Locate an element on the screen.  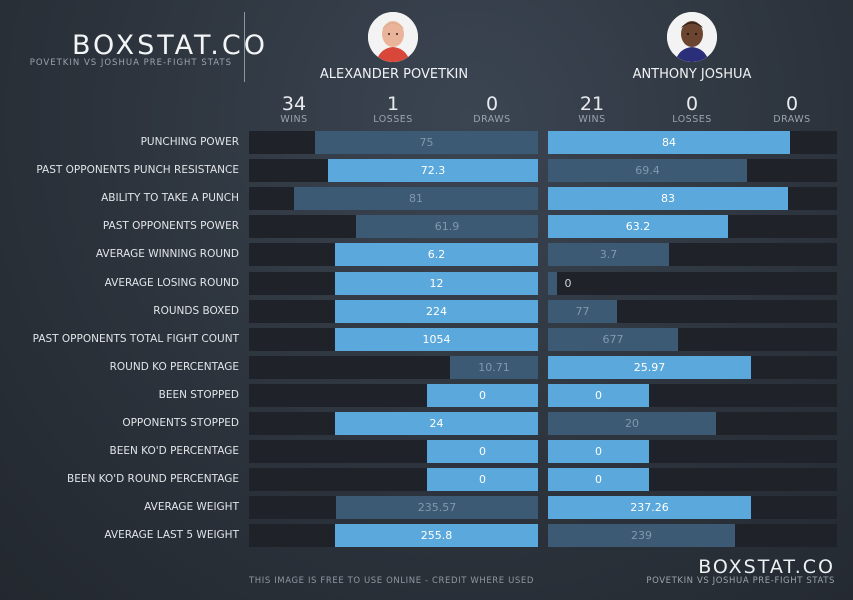
record-wins-value: 21 is located at coordinates (592, 104).